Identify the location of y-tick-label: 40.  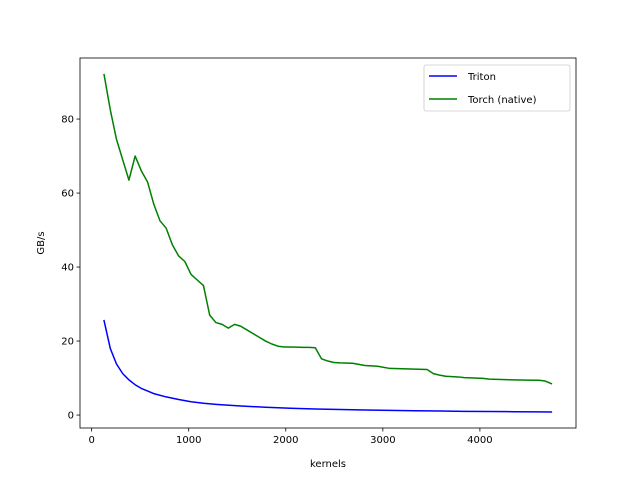
(67, 268).